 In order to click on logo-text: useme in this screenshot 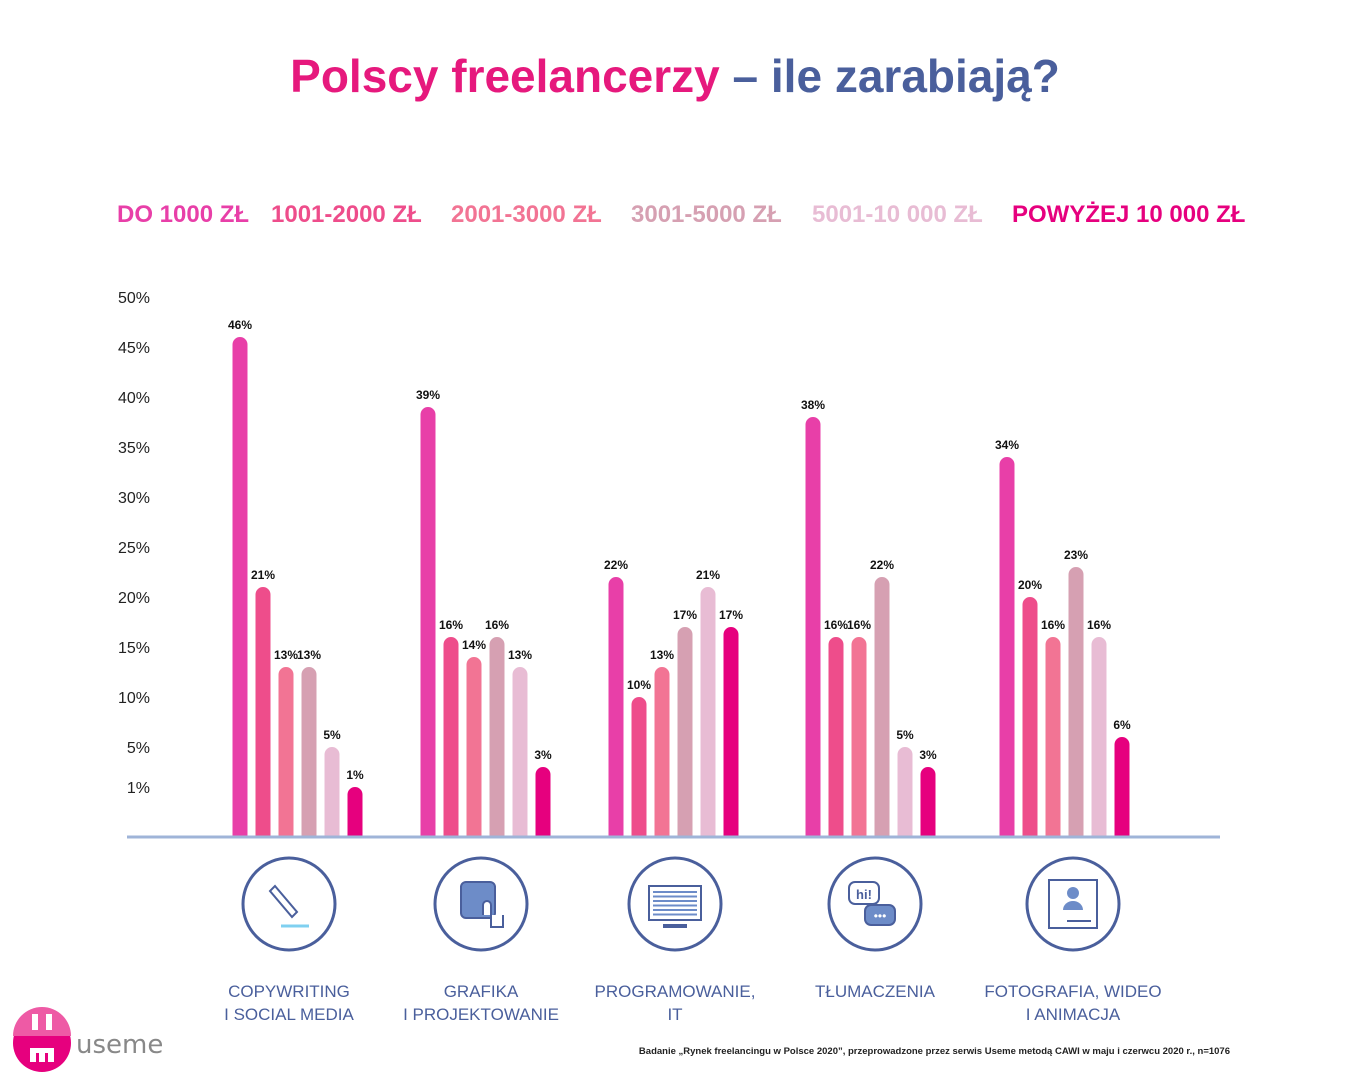, I will do `click(119, 1045)`.